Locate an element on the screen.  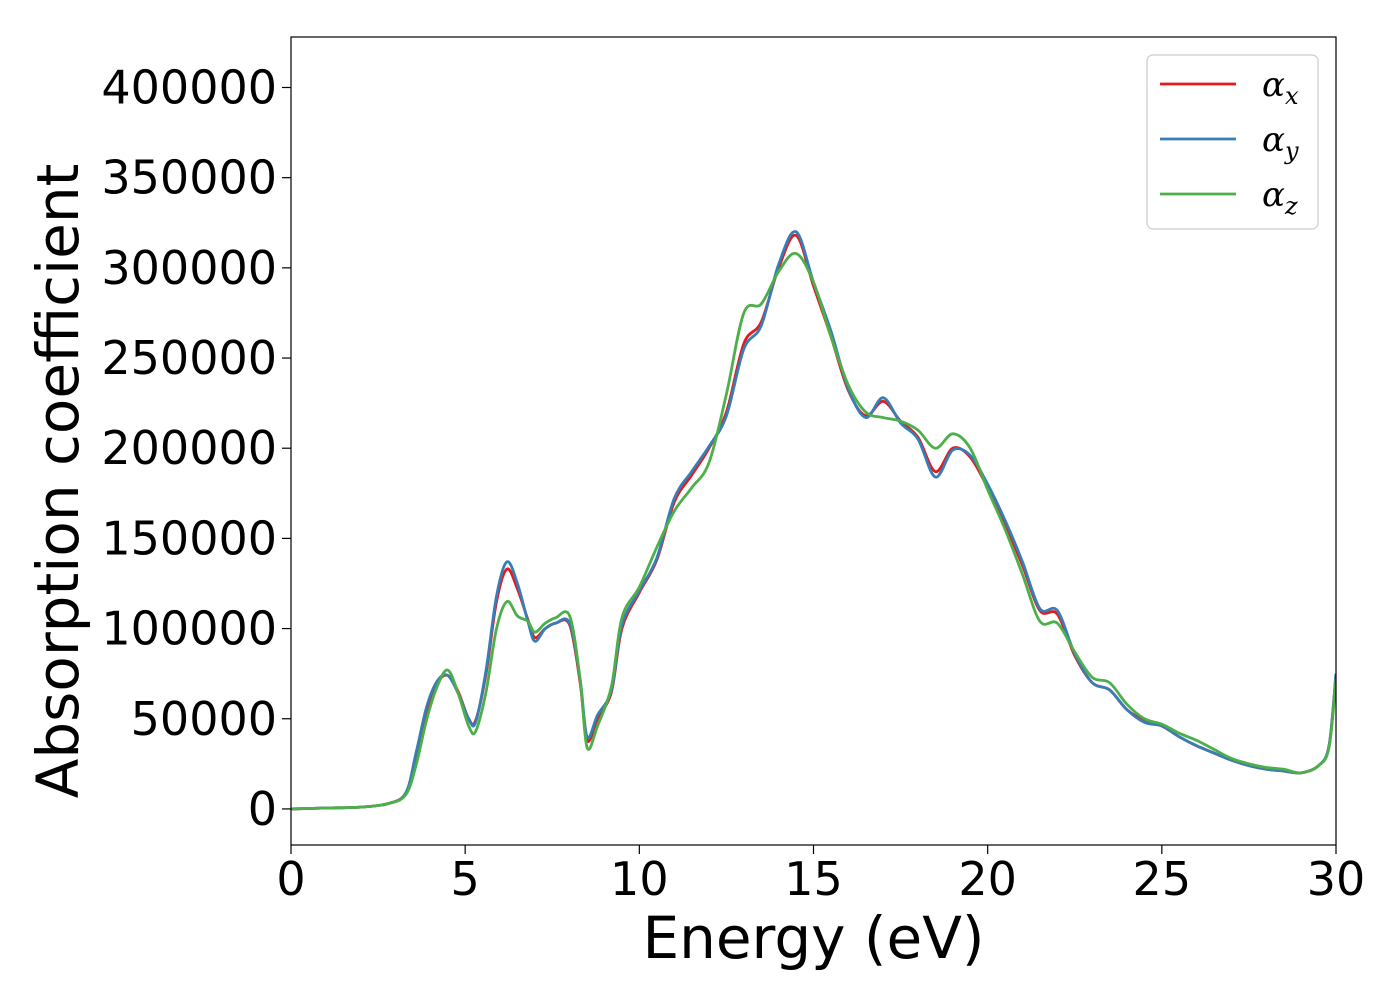
x-tick-label: 15 is located at coordinates (813, 879).